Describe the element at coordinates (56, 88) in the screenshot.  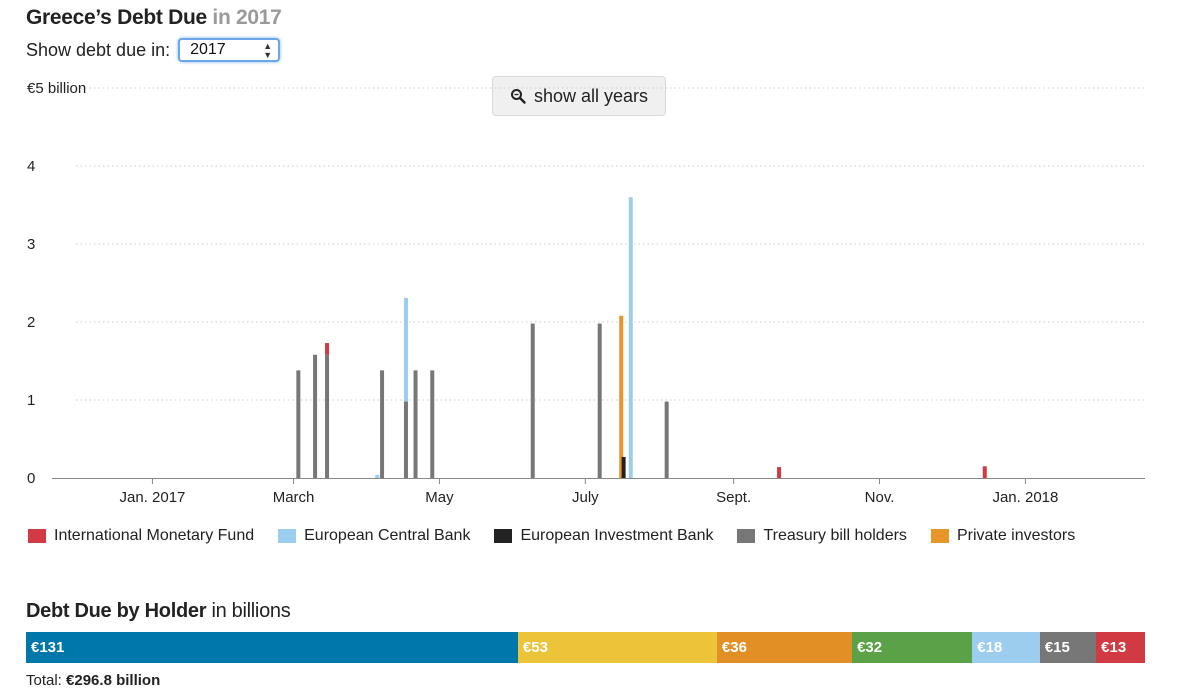
I see `y-tick-label: €5 billion` at that location.